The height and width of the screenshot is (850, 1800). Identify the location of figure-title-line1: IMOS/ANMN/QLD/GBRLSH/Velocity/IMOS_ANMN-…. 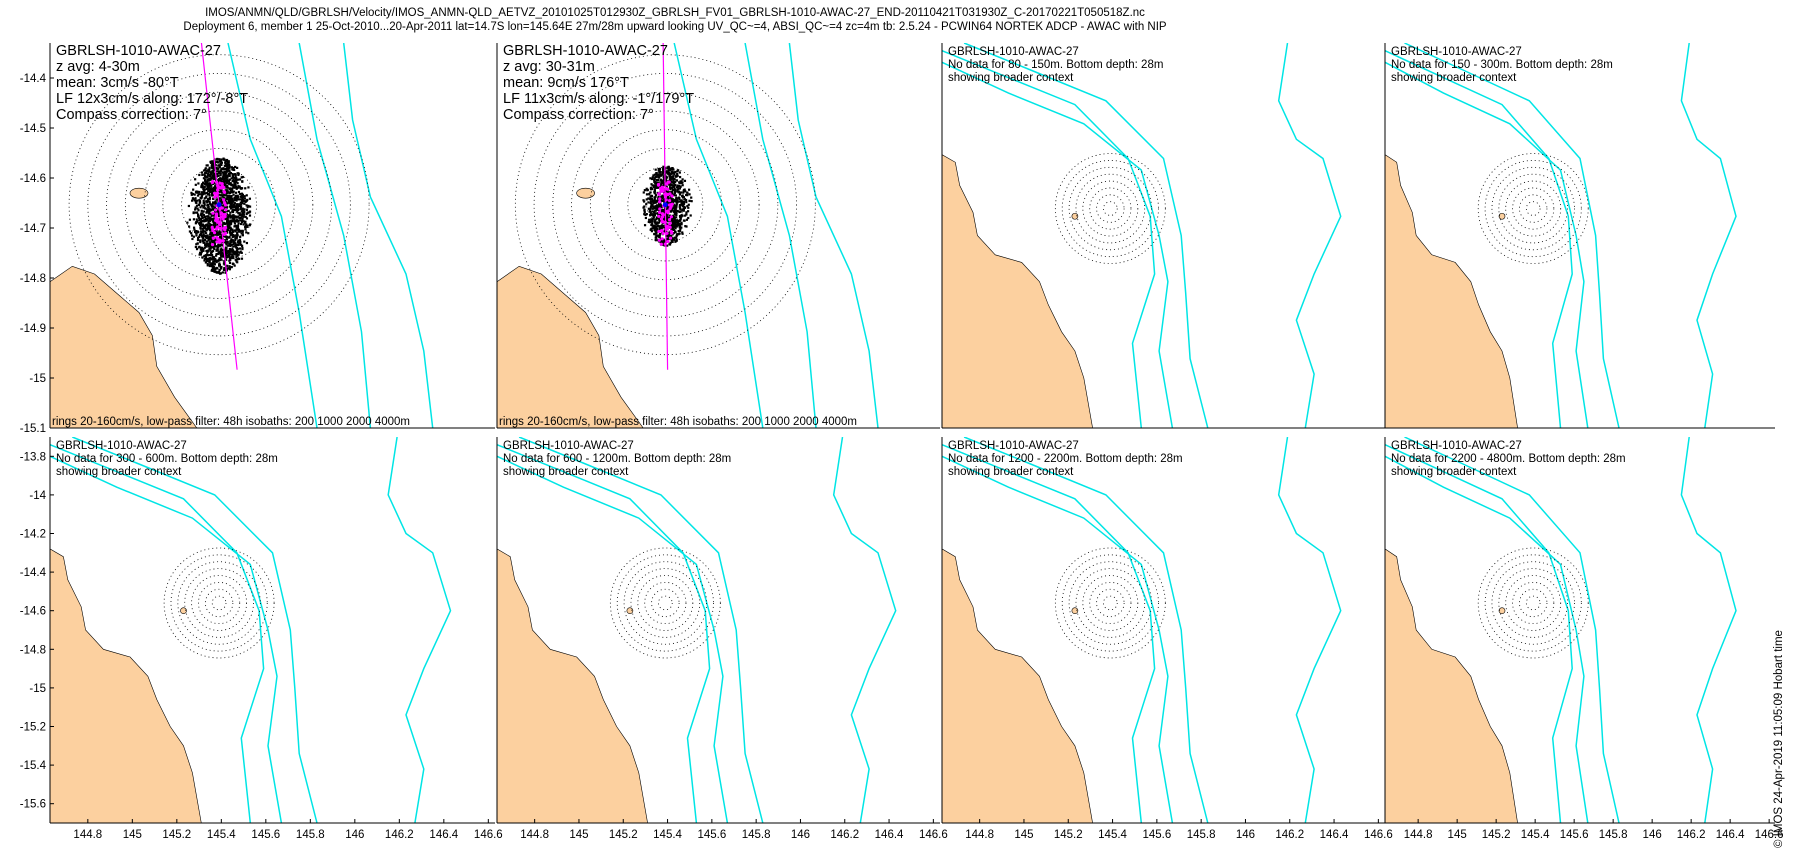
(675, 13).